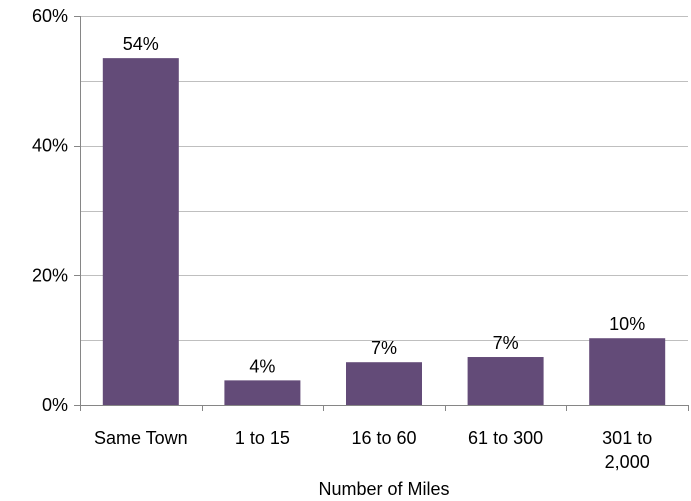  I want to click on category-label: Same Town, so click(141, 438).